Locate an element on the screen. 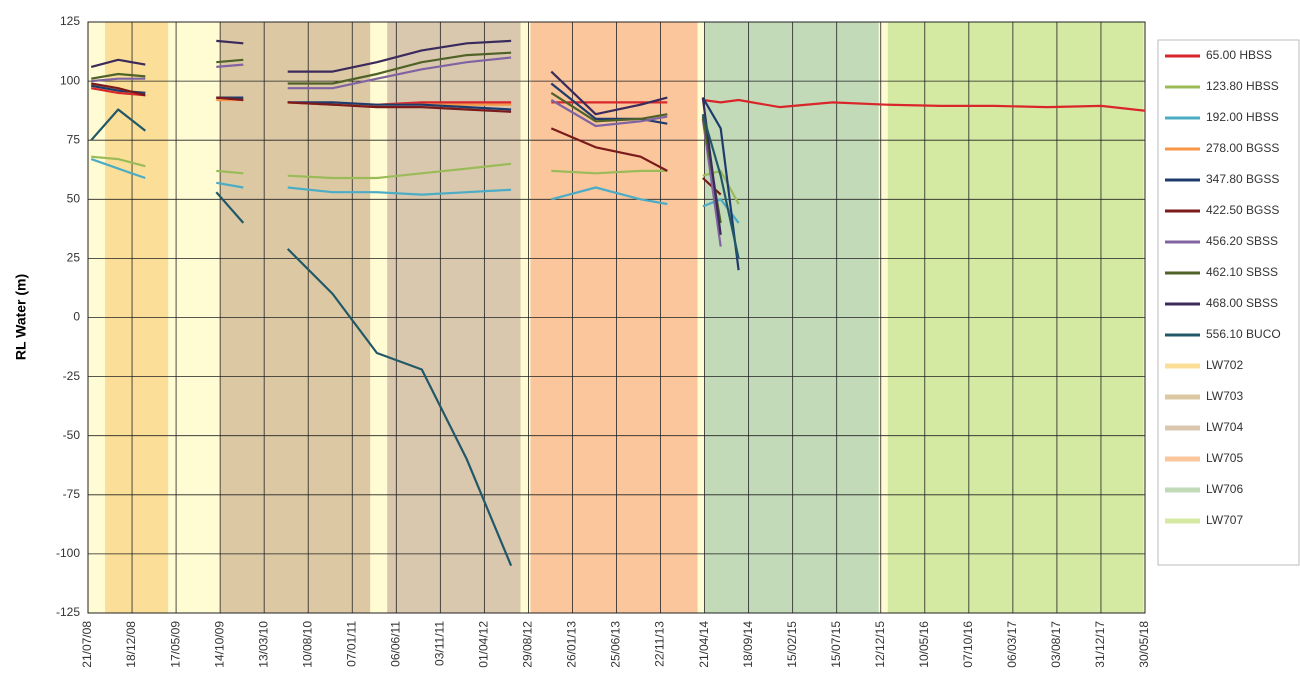 This screenshot has height=686, width=1300. x-tick-label: 26/01/13 is located at coordinates (572, 644).